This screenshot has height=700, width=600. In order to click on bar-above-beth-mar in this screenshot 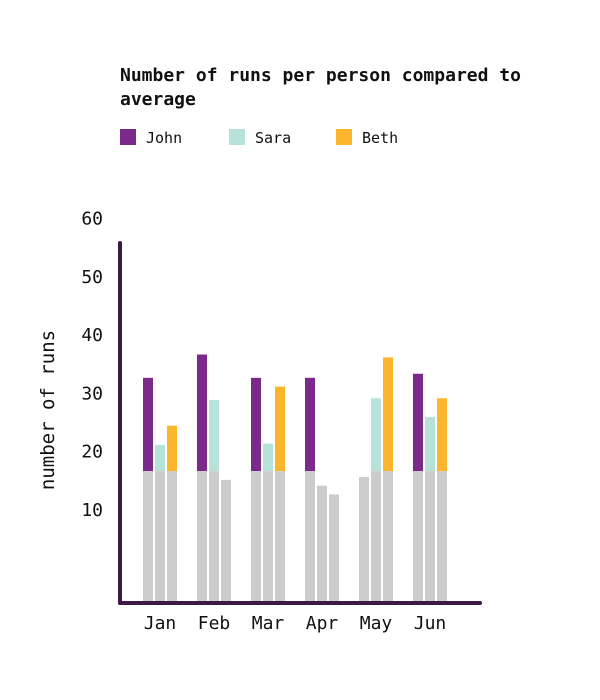, I will do `click(280, 429)`.